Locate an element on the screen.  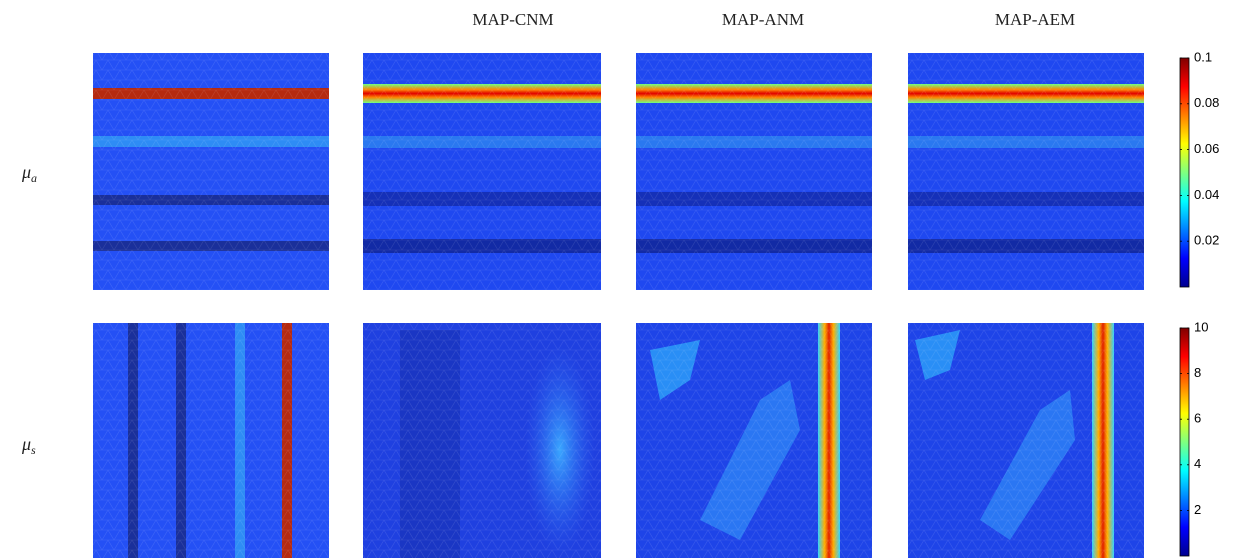
tick-label: 10 is located at coordinates (1201, 326).